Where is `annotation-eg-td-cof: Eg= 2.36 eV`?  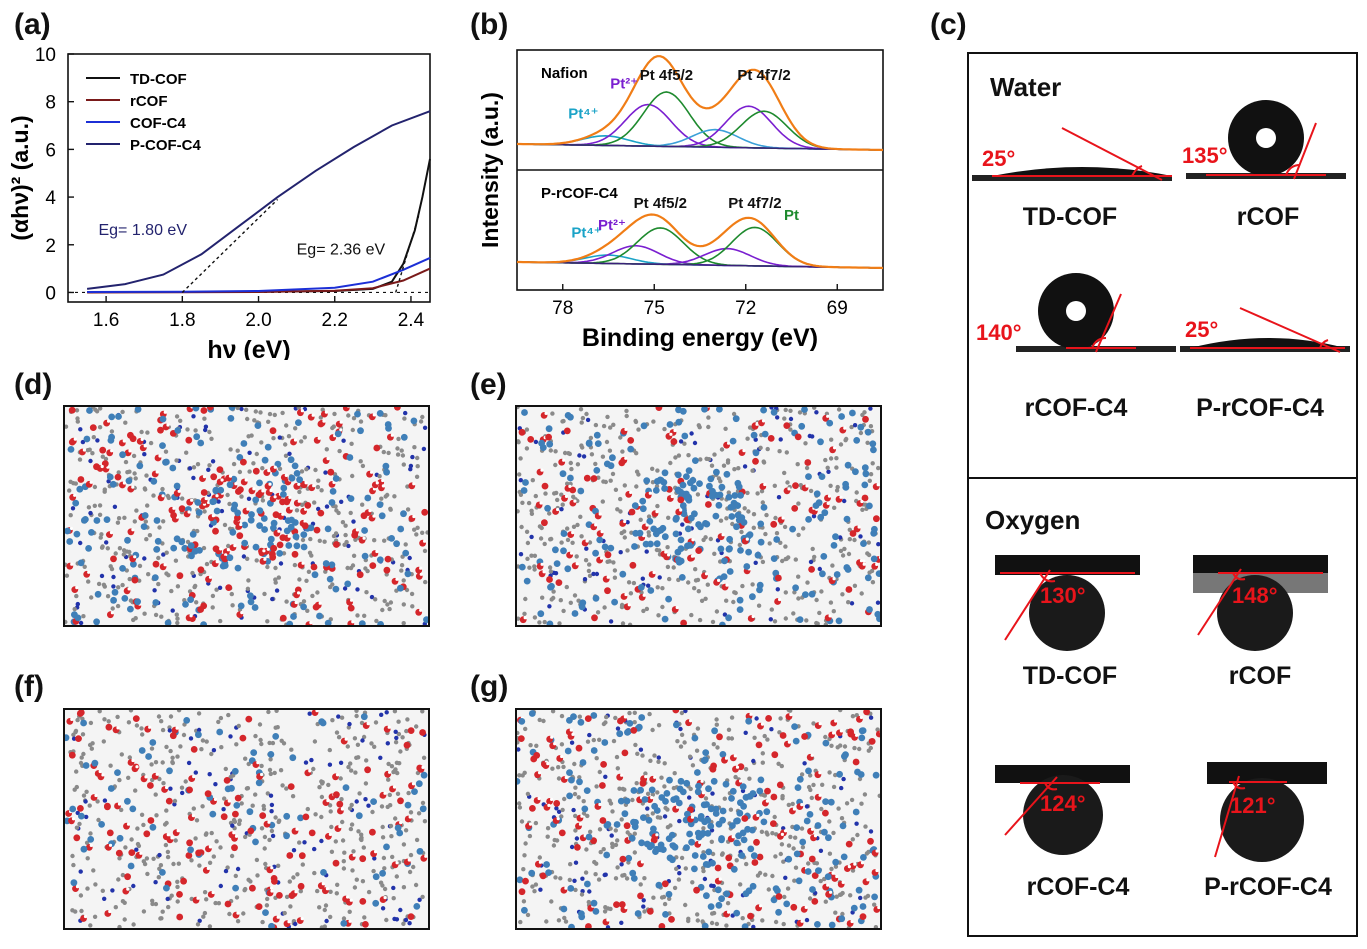 annotation-eg-td-cof: Eg= 2.36 eV is located at coordinates (341, 249).